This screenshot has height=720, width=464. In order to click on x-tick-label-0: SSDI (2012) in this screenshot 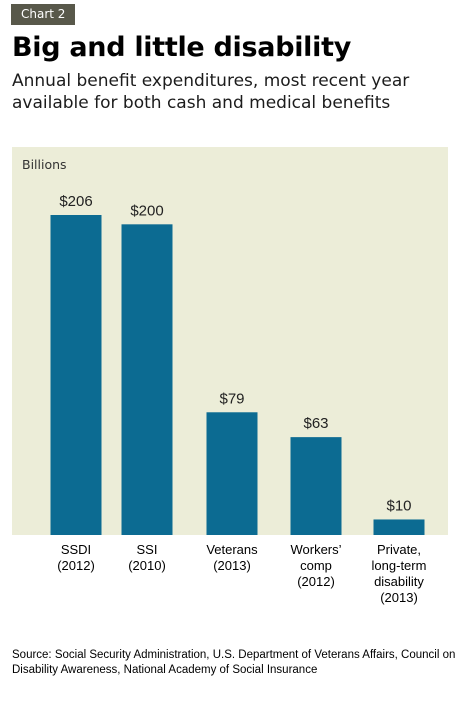, I will do `click(76, 557)`.